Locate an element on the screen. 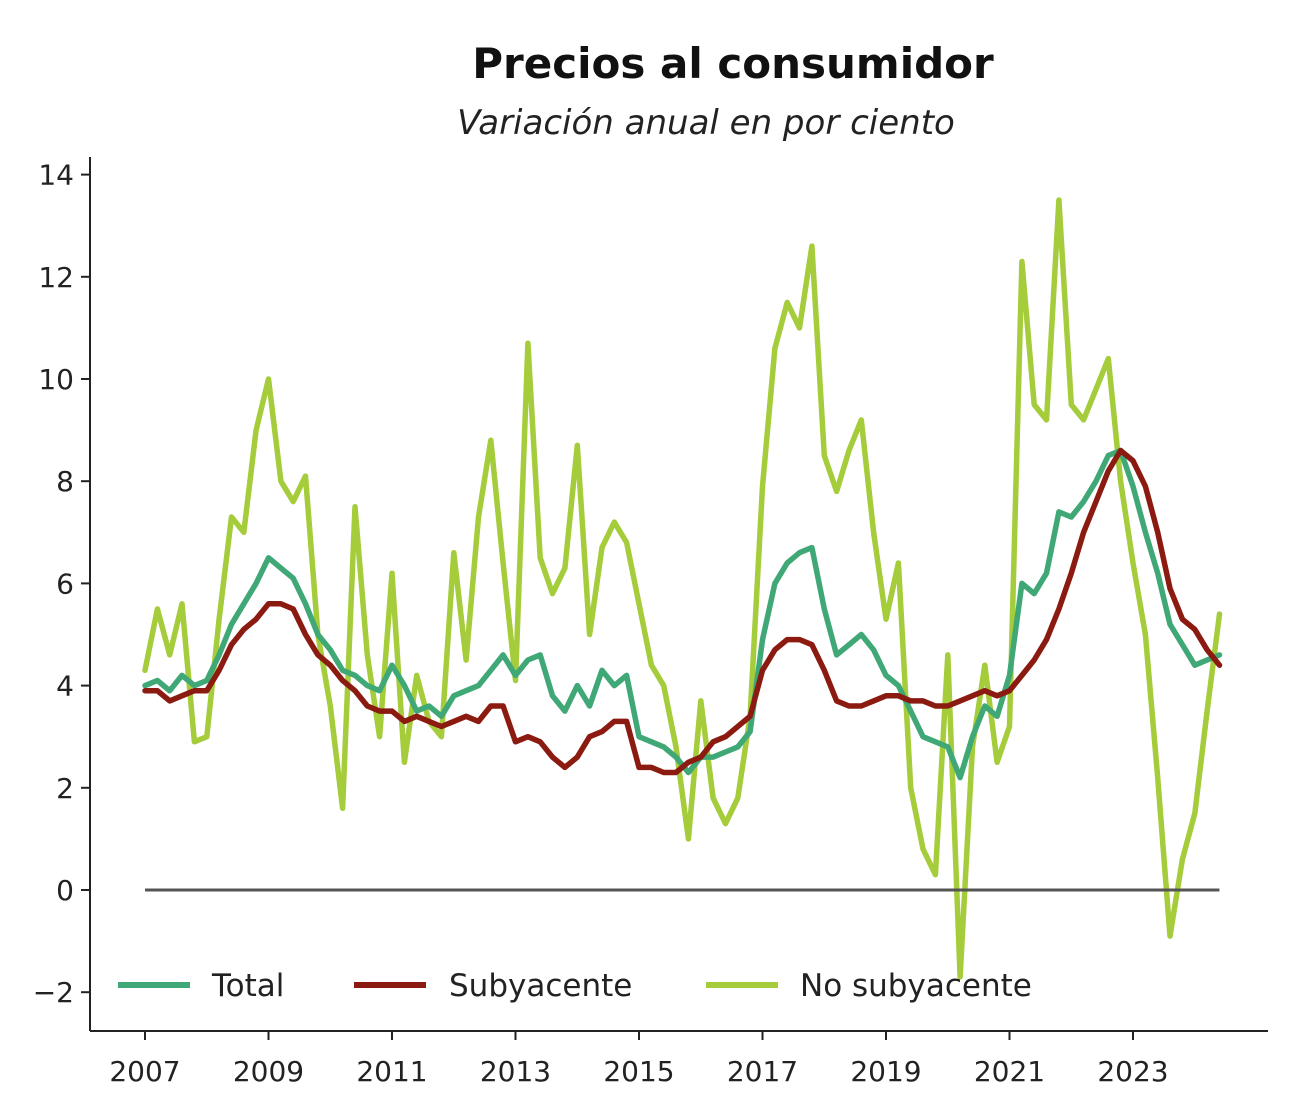 Image resolution: width=1314 pixels, height=1116 pixels. legend: Total Subyacente No subyacente is located at coordinates (575, 986).